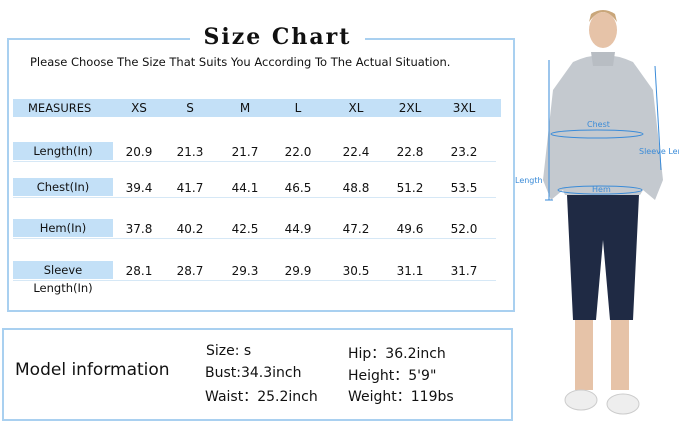 The image size is (679, 447). I want to click on table-cell: 51.2, so click(410, 188).